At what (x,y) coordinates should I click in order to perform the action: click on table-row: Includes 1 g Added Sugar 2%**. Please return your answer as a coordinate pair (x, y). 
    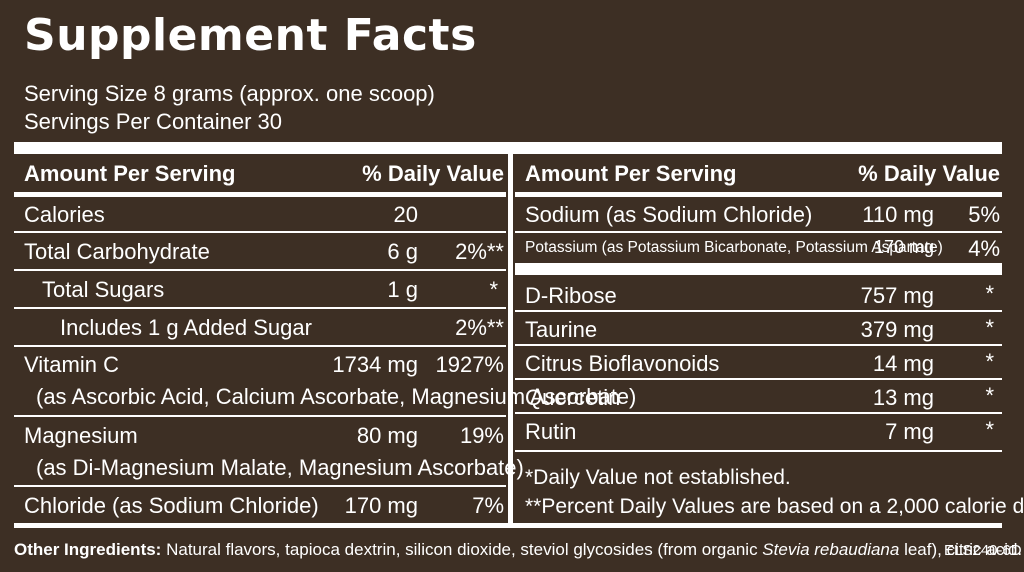
    Looking at the image, I should click on (260, 328).